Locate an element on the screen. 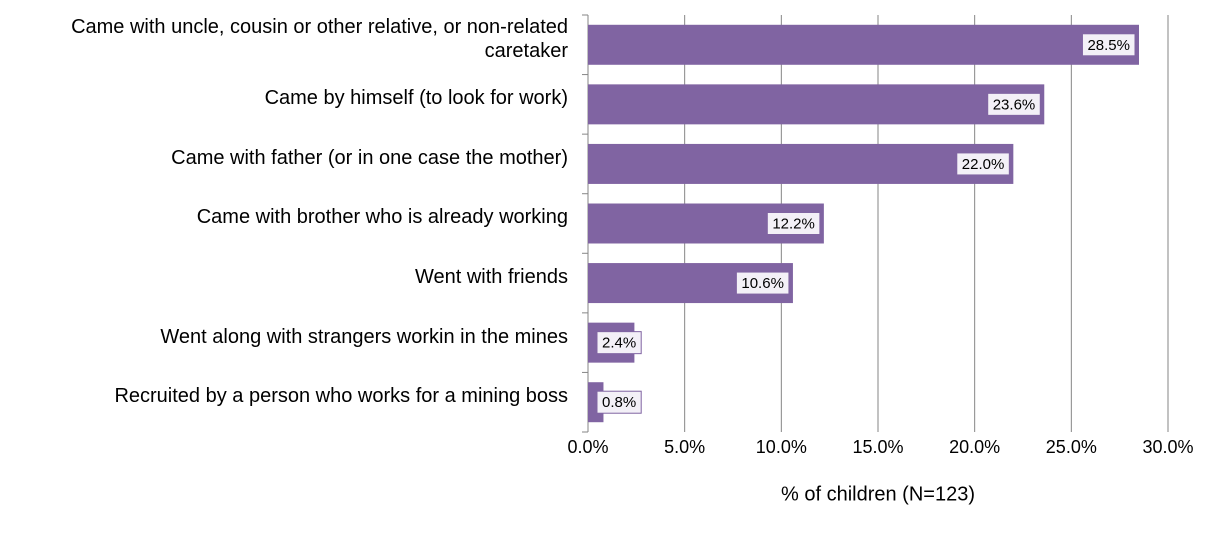 The image size is (1209, 533). y-tick-label: Came with brother who is already working is located at coordinates (382, 217).